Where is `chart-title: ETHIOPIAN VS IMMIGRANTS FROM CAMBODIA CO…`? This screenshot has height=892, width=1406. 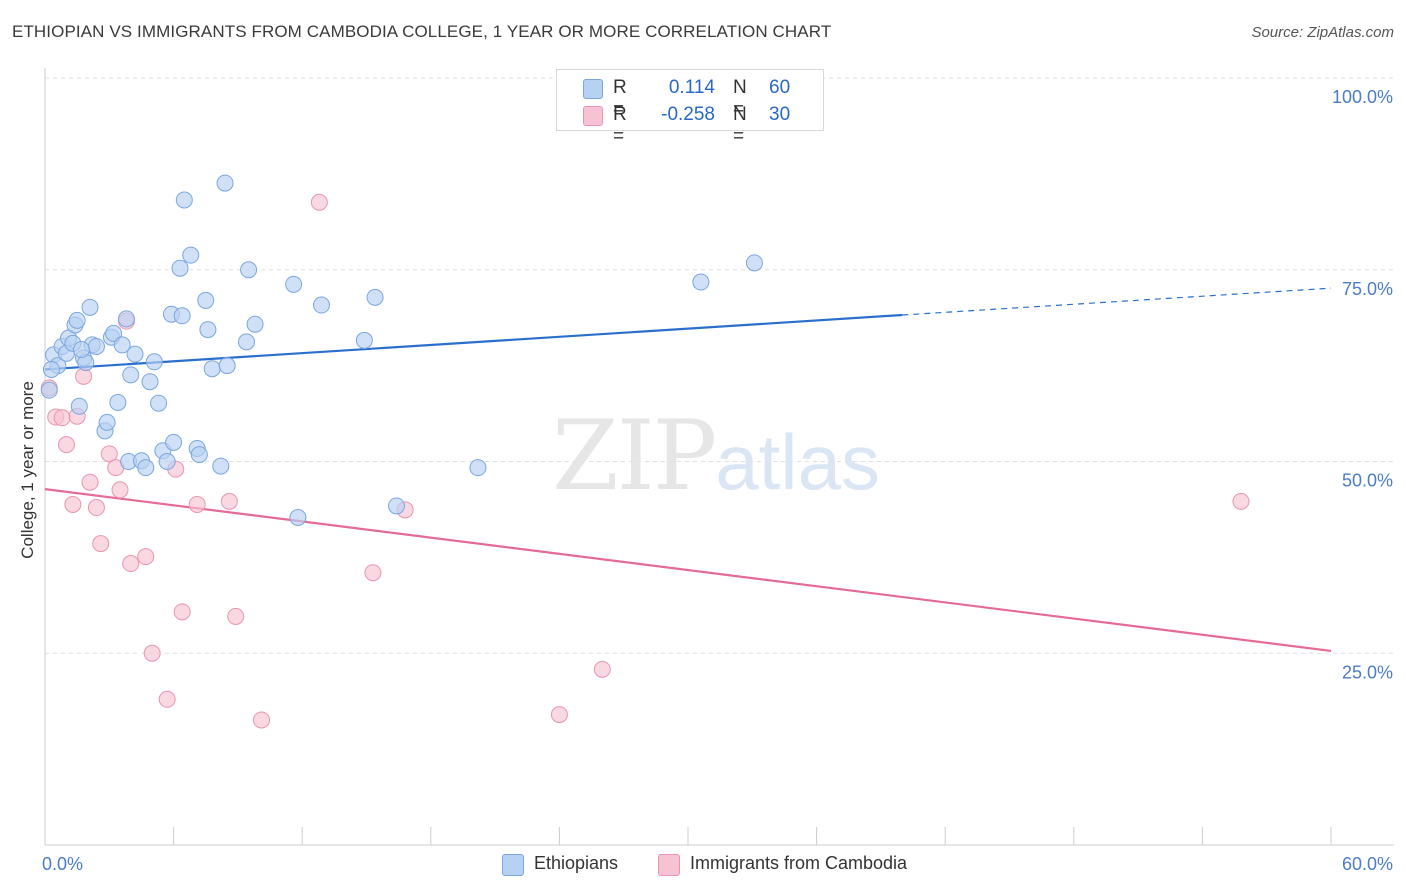
chart-title: ETHIOPIAN VS IMMIGRANTS FROM CAMBODIA CO… is located at coordinates (422, 31).